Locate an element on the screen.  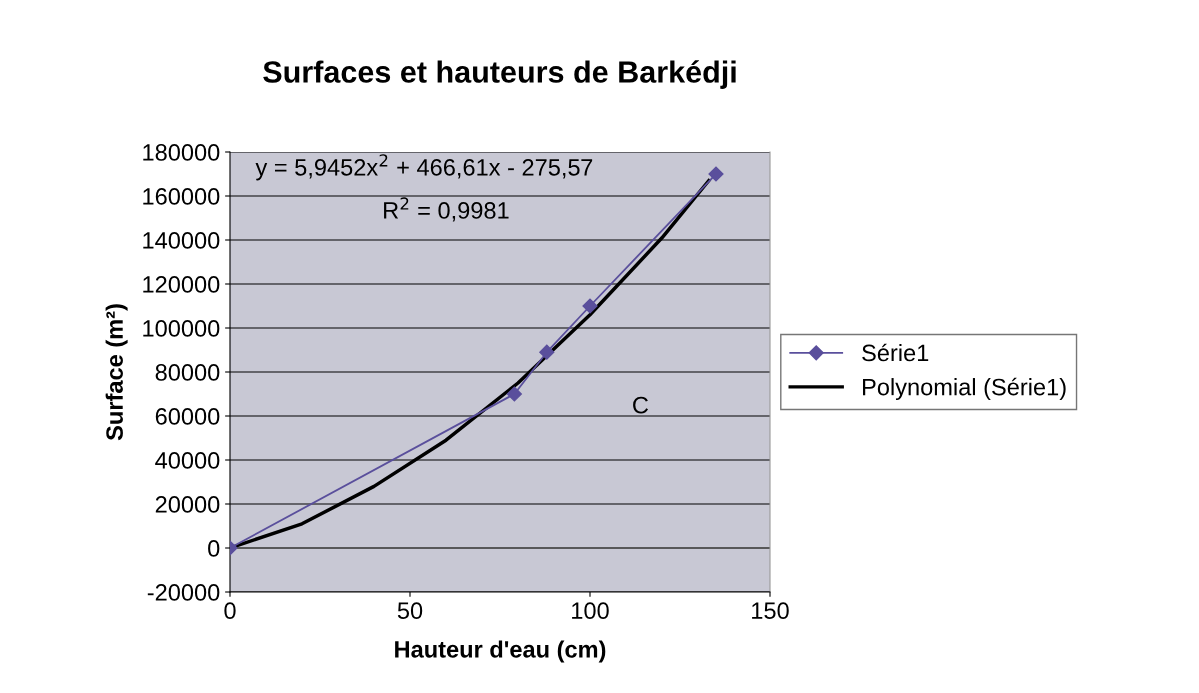
x-axis-title: Hauteur d'eau (cm) is located at coordinates (500, 651).